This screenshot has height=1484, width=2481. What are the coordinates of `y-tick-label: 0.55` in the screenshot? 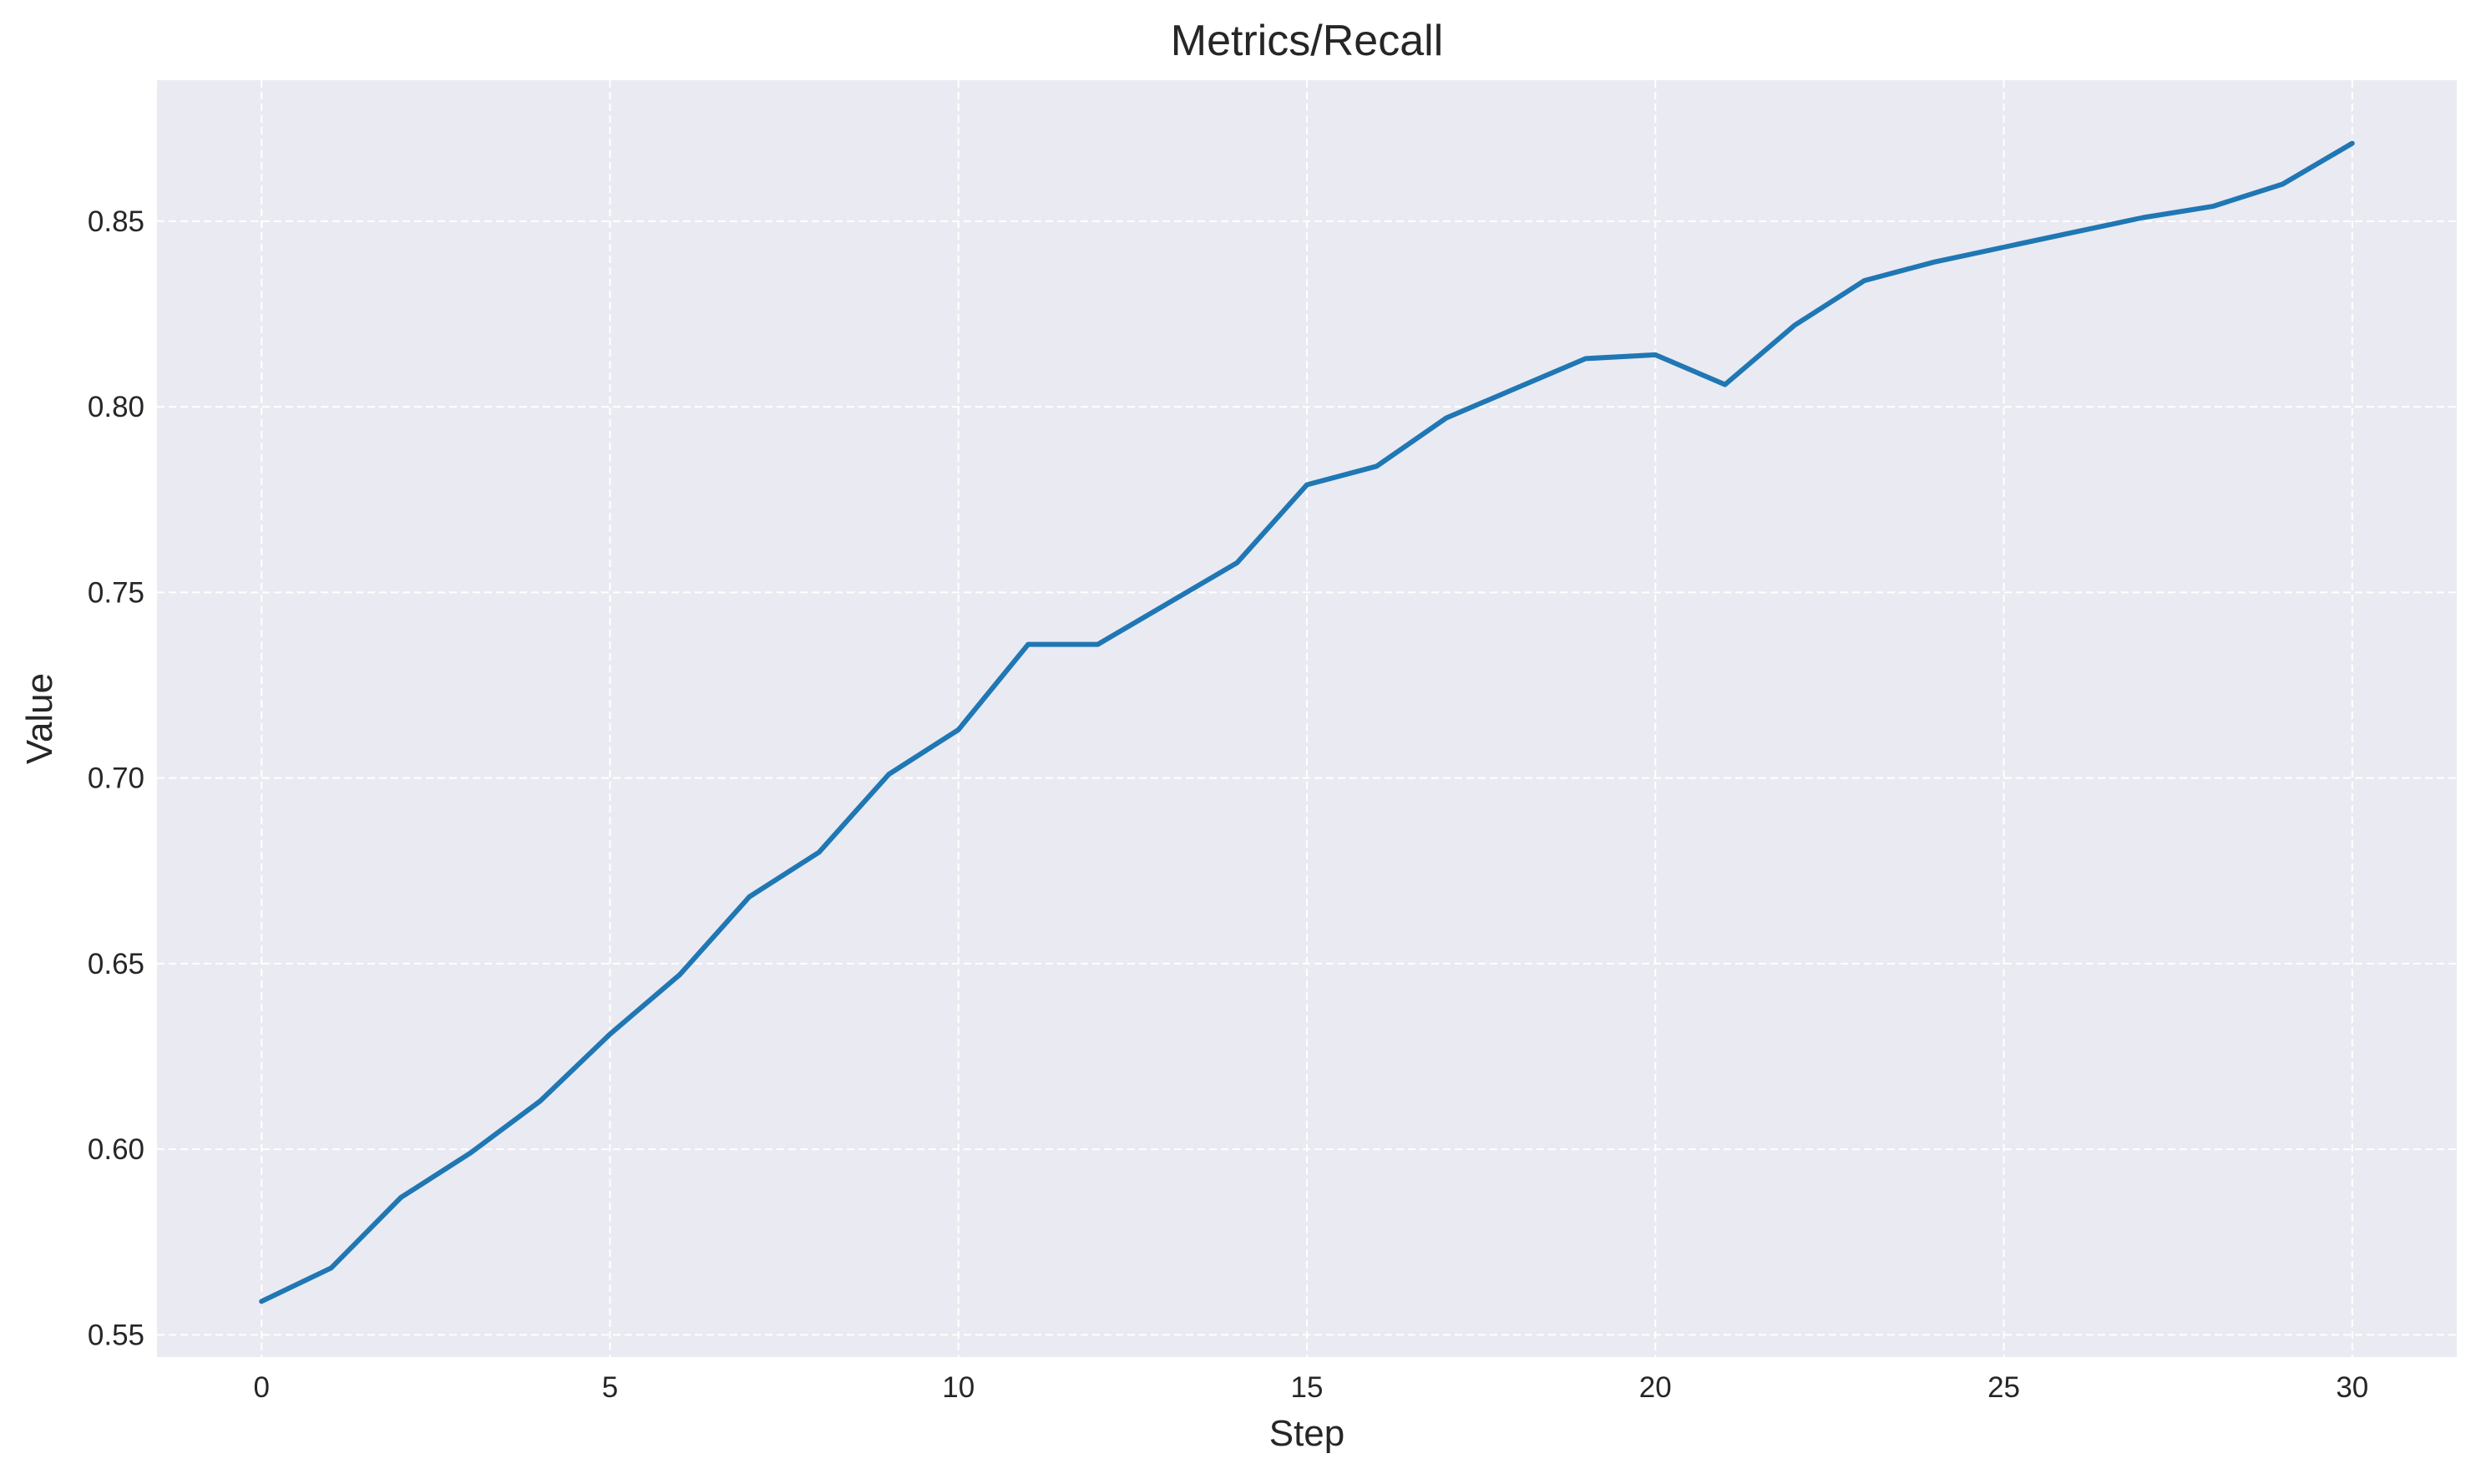 It's located at (116, 1335).